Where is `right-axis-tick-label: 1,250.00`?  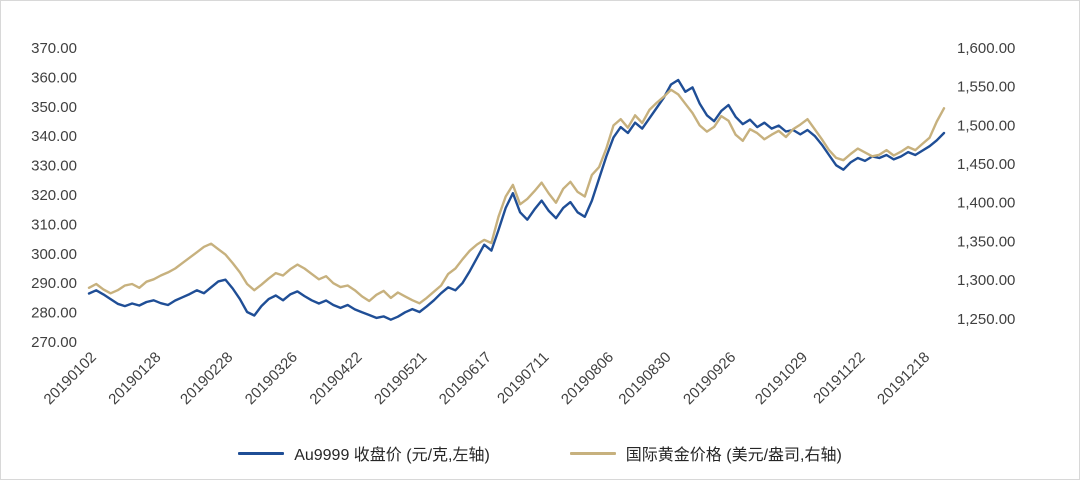 right-axis-tick-label: 1,250.00 is located at coordinates (986, 319).